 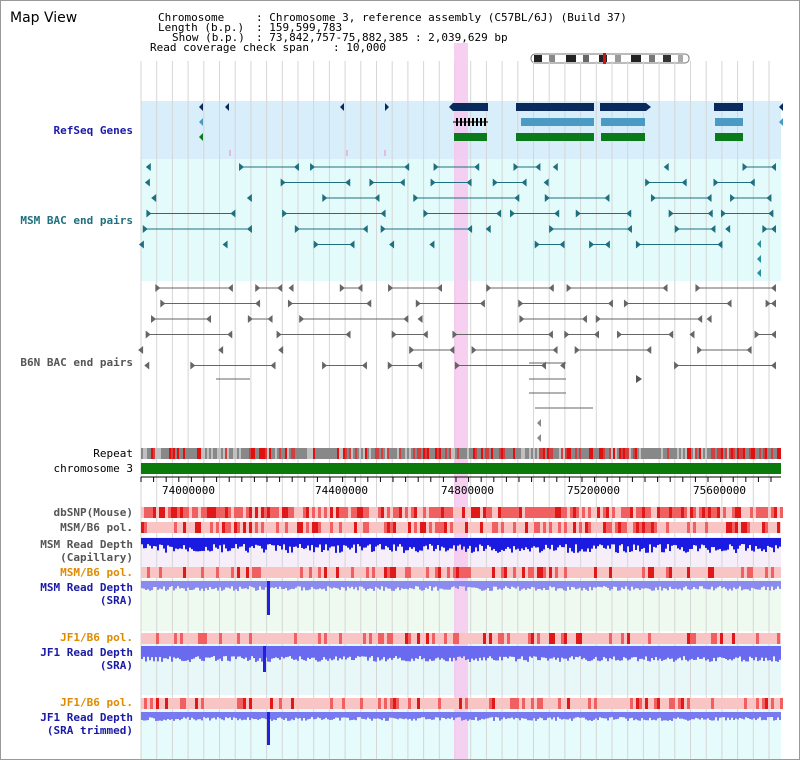 What do you see at coordinates (86, 587) in the screenshot?
I see `track-label-msm-depth-sra: MSM Read Depth` at bounding box center [86, 587].